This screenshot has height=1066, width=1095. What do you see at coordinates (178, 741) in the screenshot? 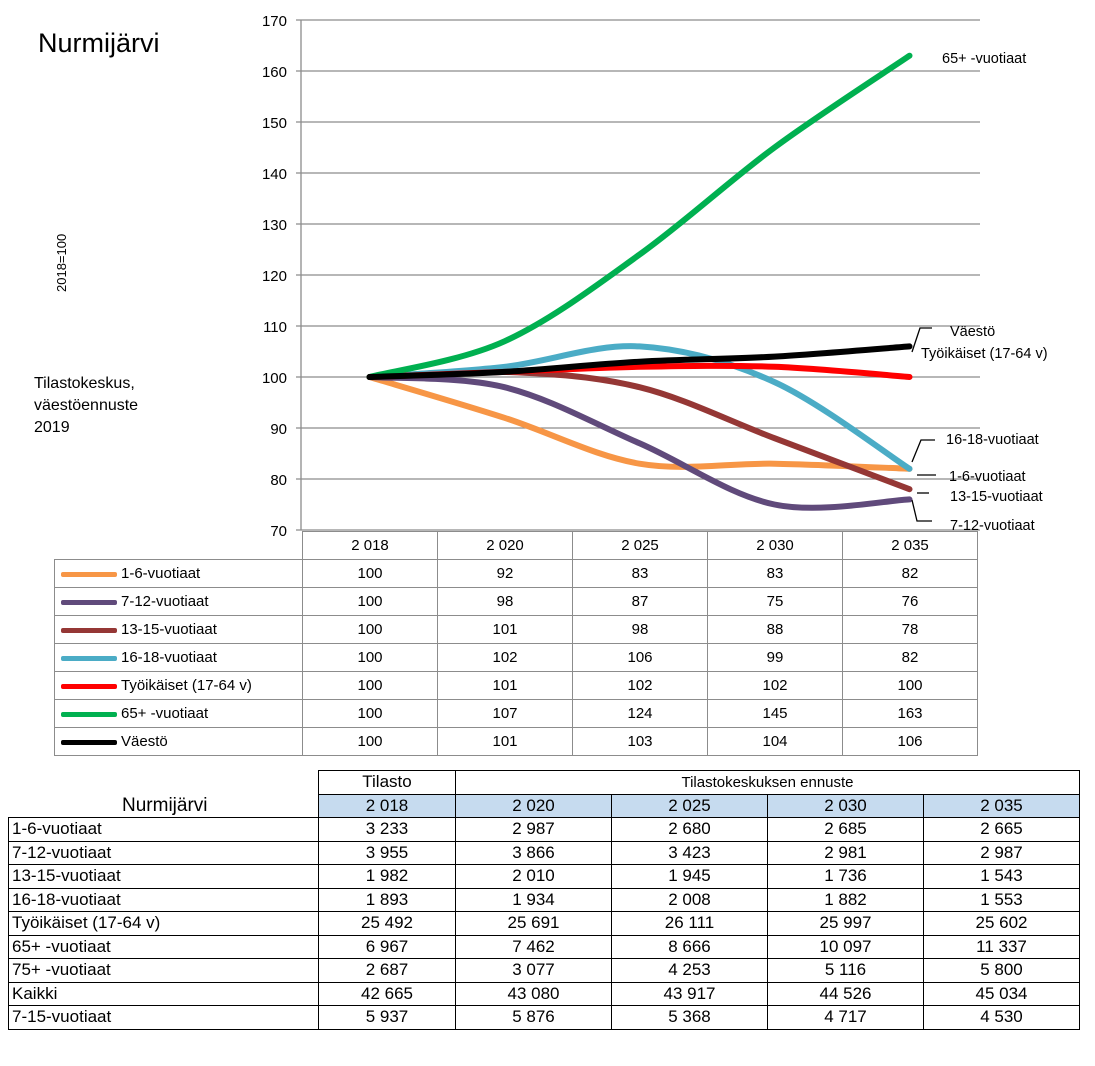
I see `legend-entry: Väestö` at bounding box center [178, 741].